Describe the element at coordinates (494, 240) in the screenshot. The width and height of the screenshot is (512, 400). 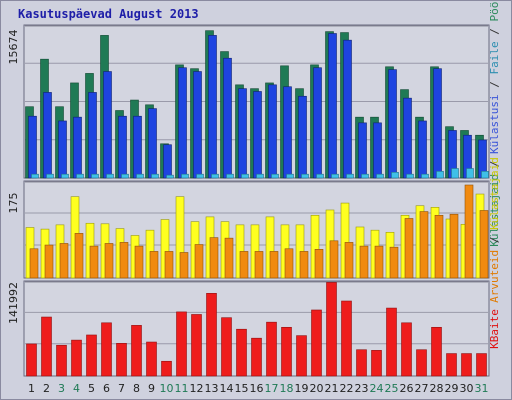
I see `legend-middle-part-1: /` at that location.